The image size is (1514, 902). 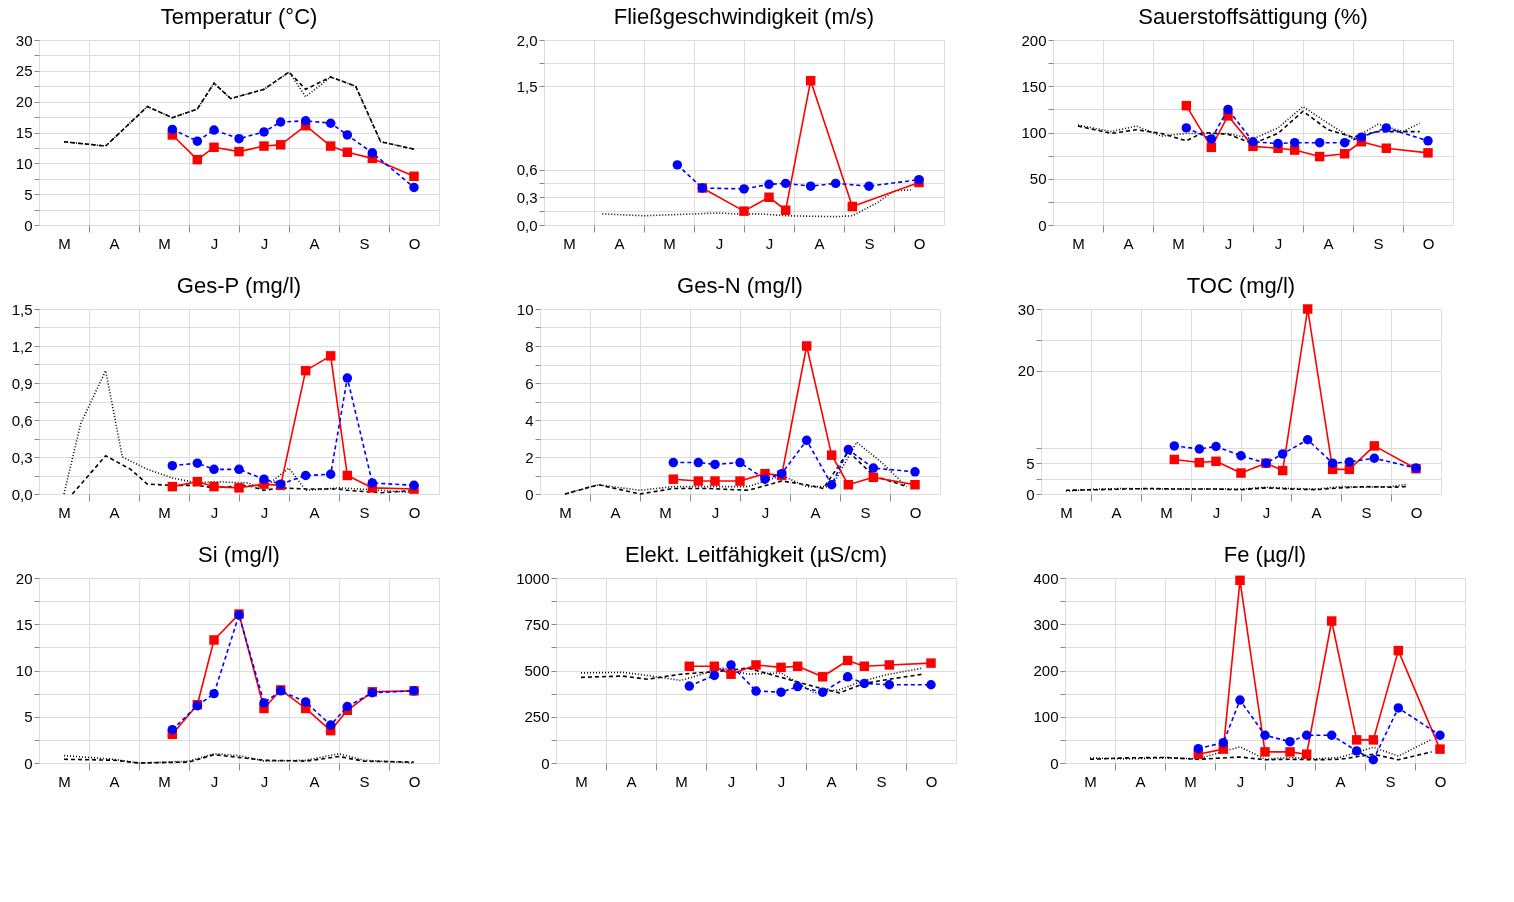 I want to click on y-tick-label: 250, so click(x=537, y=717).